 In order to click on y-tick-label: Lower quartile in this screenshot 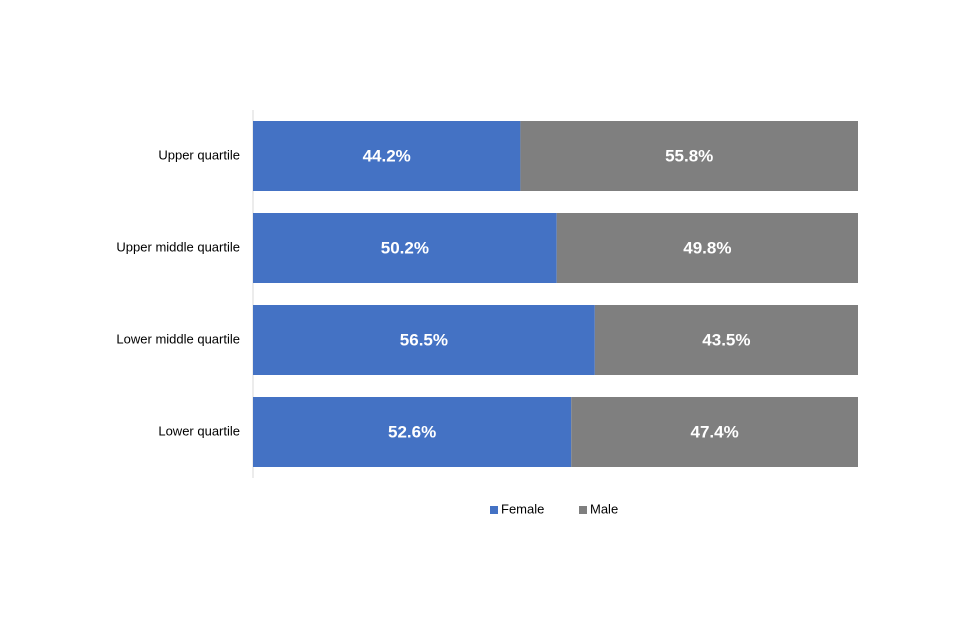, I will do `click(199, 430)`.